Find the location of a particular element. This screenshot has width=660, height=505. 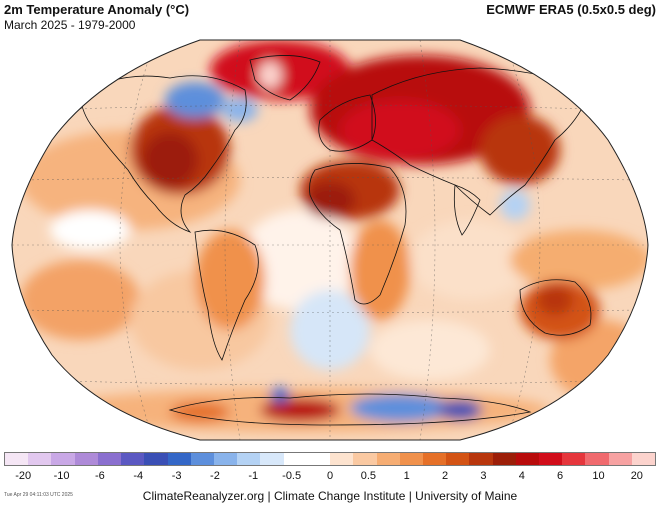

legend-tick-label: -2 is located at coordinates (215, 476).